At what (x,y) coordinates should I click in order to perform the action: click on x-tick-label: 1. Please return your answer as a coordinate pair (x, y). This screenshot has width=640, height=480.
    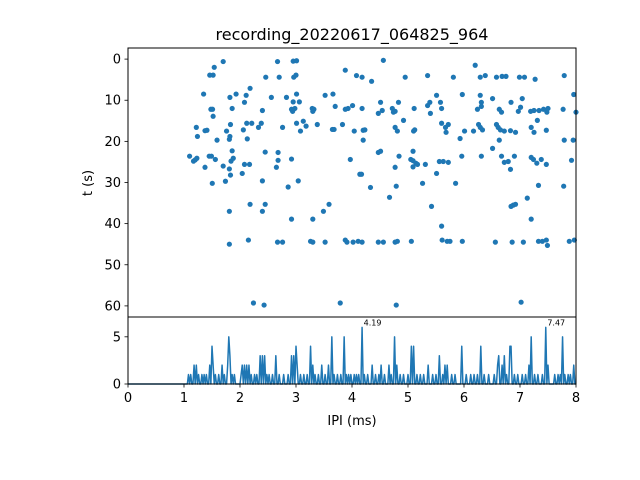
    Looking at the image, I should click on (184, 398).